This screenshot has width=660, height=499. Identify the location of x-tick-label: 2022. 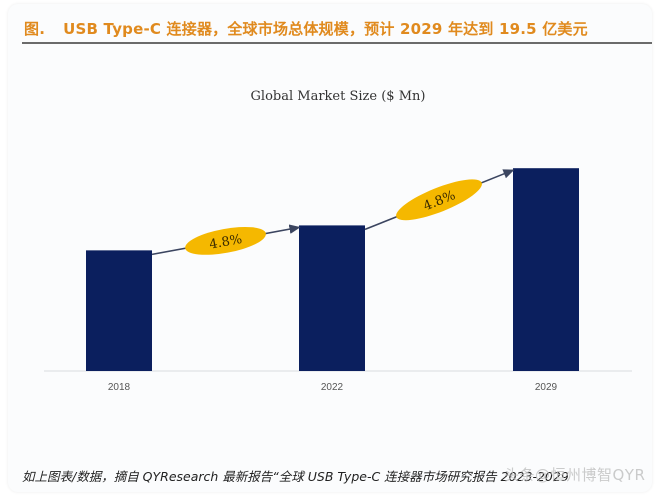
(332, 387).